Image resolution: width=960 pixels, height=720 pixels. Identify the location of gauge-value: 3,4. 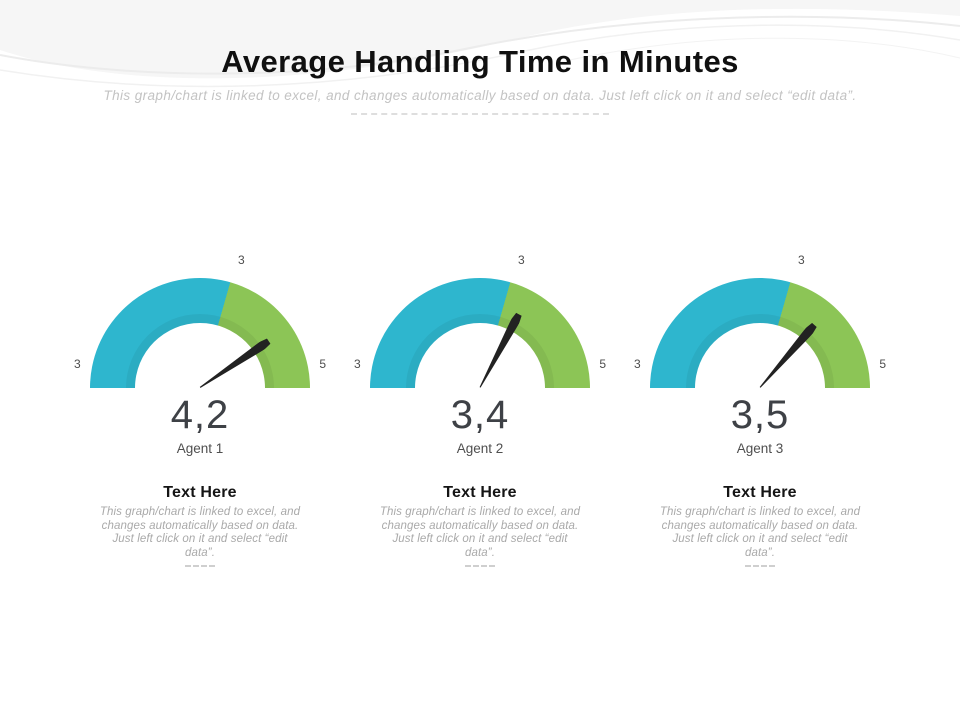
(480, 415).